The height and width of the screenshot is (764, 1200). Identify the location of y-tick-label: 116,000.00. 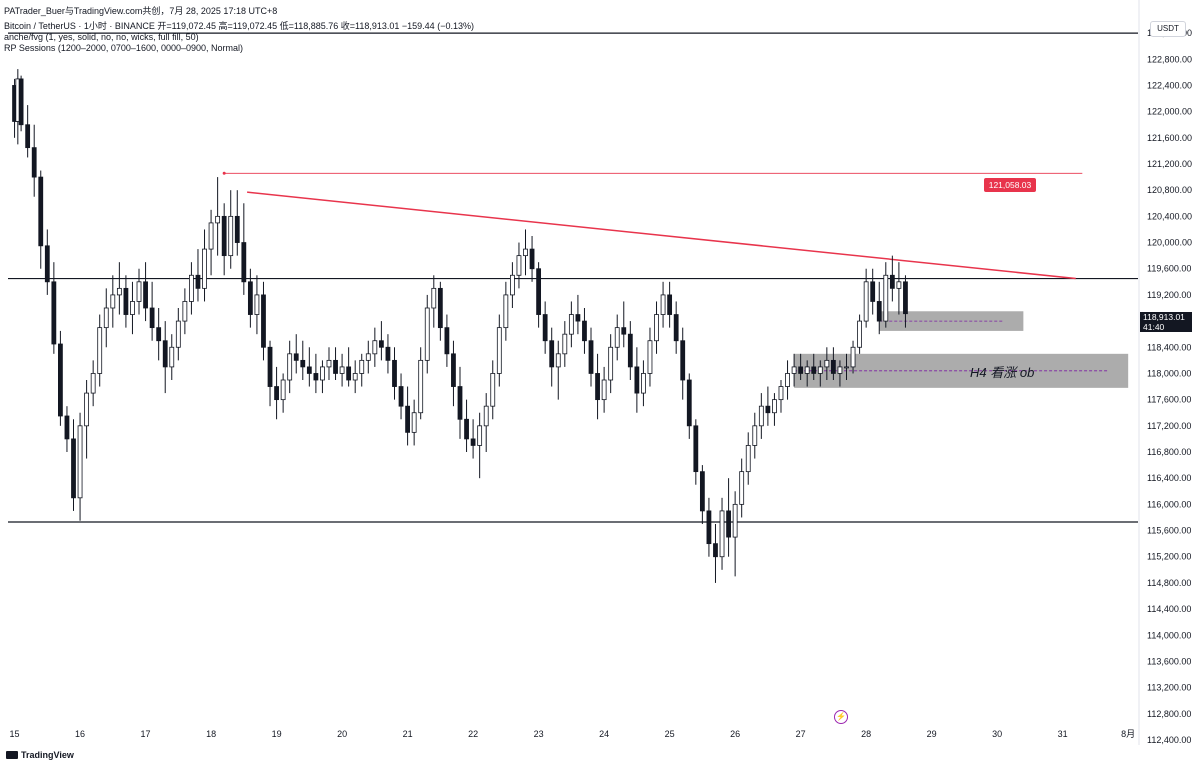
(1169, 504).